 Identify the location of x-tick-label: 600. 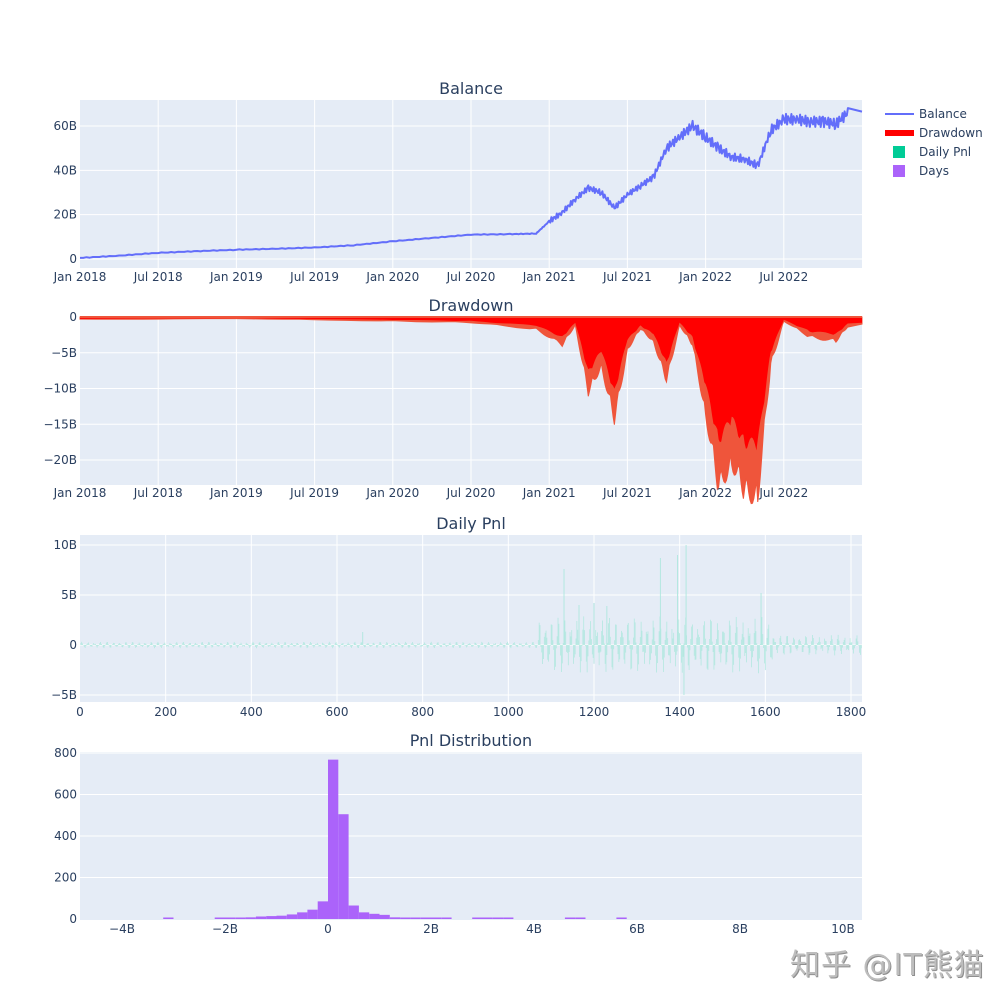
(337, 712).